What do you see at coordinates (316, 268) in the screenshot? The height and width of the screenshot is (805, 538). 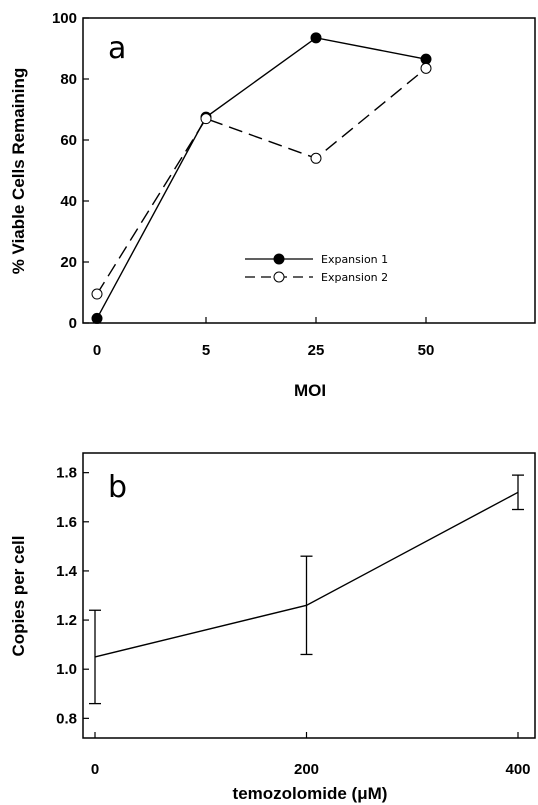 I see `panel-a-legend: Expansion 1 Expansion 2` at bounding box center [316, 268].